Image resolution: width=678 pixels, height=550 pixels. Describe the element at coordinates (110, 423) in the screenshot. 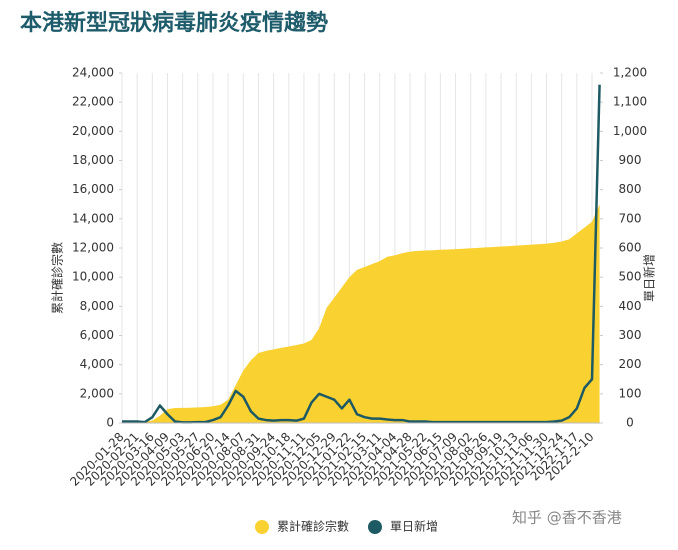

I see `y-tick-label: 0` at that location.